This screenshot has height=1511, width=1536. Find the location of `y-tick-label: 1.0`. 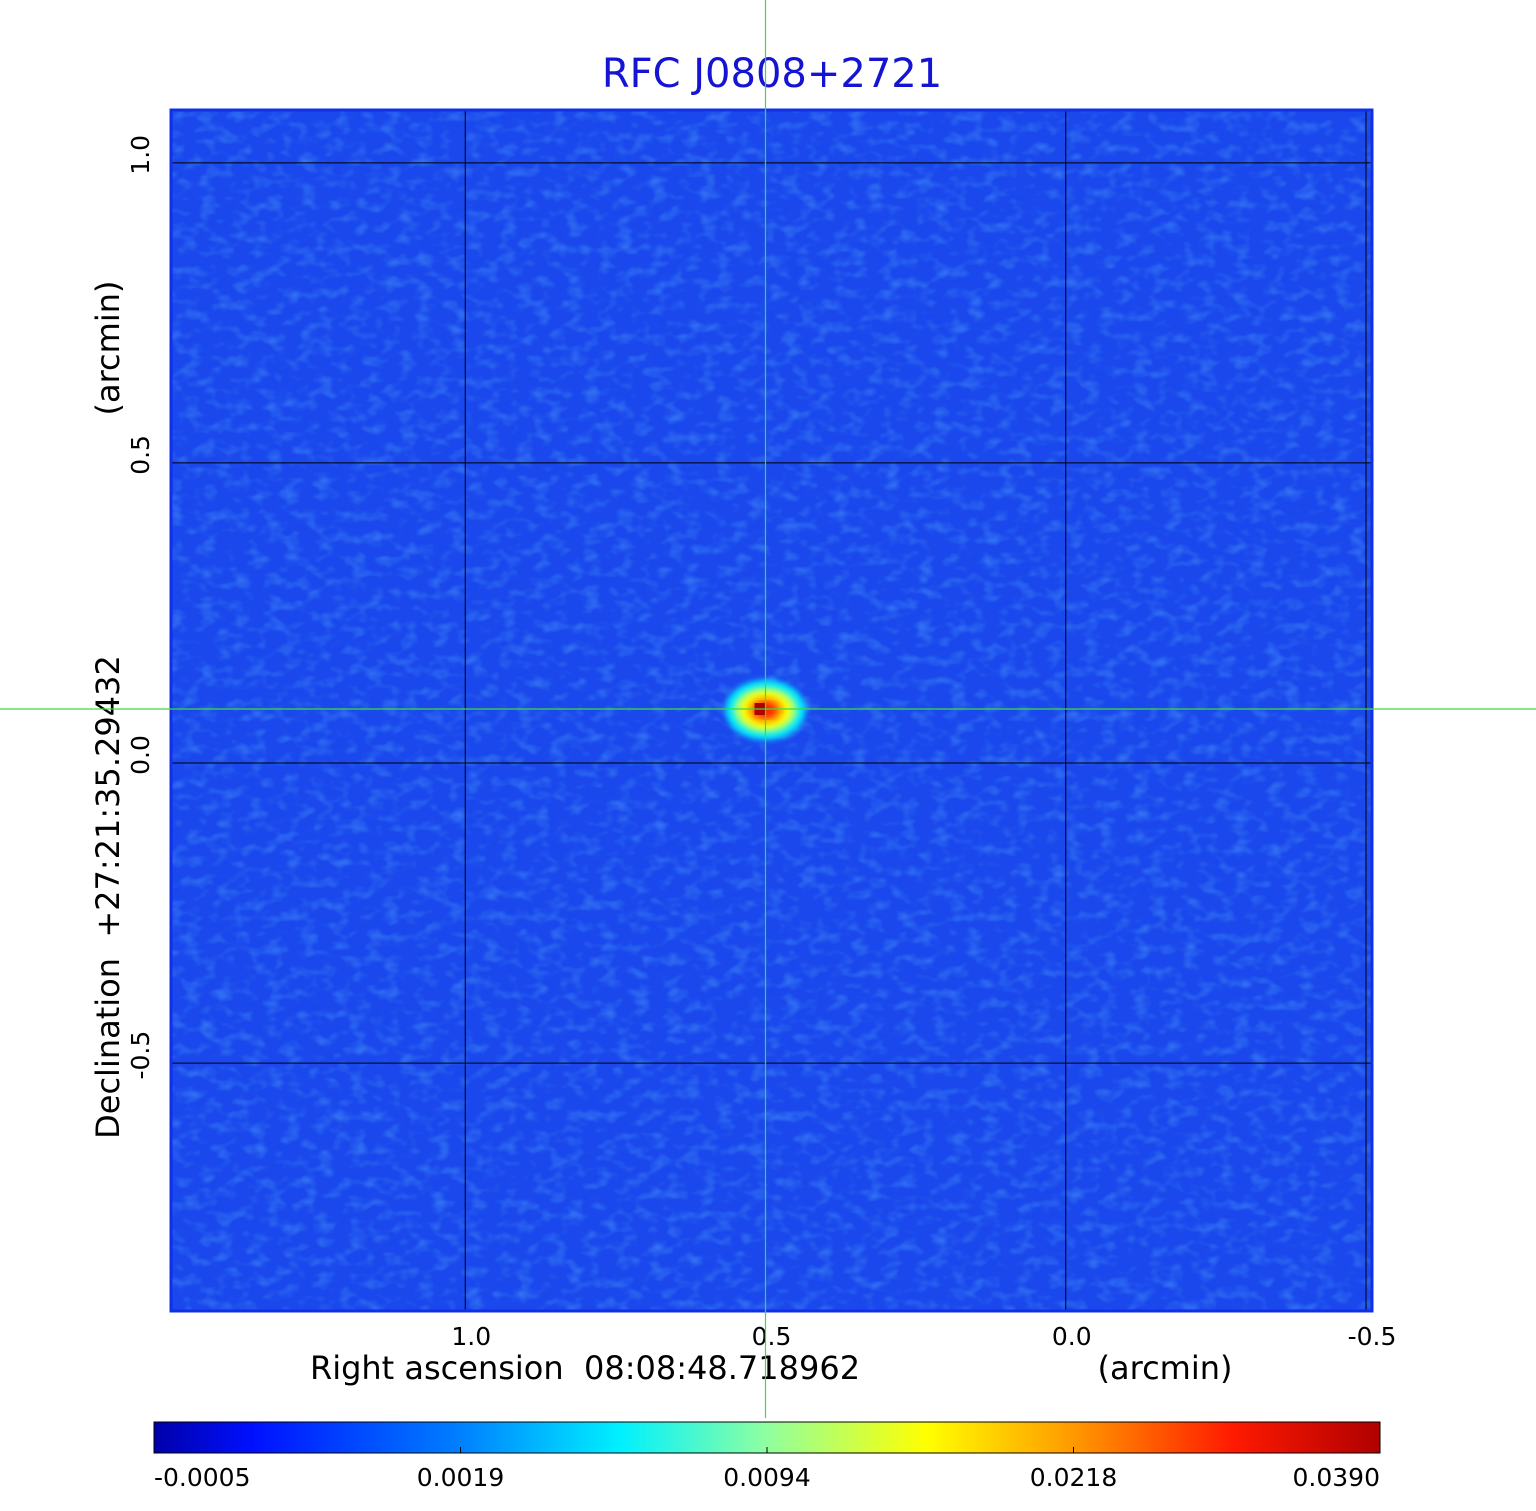

y-tick-label: 1.0 is located at coordinates (140, 155).